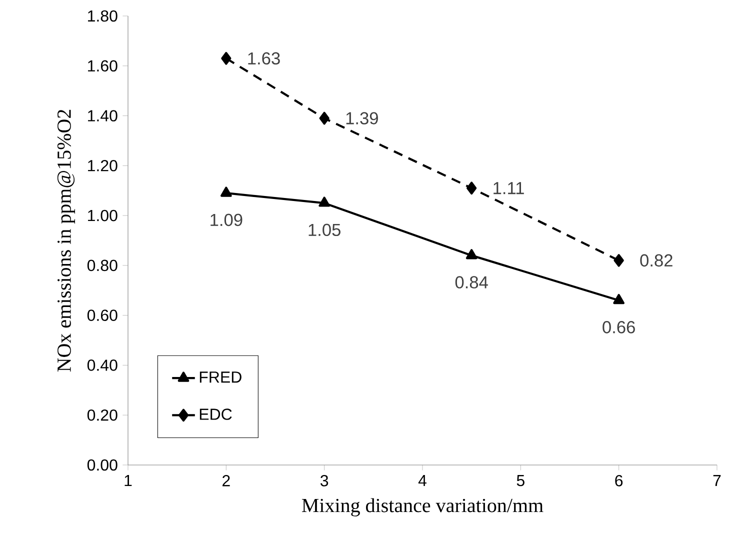  What do you see at coordinates (423, 507) in the screenshot?
I see `x-axis-title: Mixing distance variation/mm` at bounding box center [423, 507].